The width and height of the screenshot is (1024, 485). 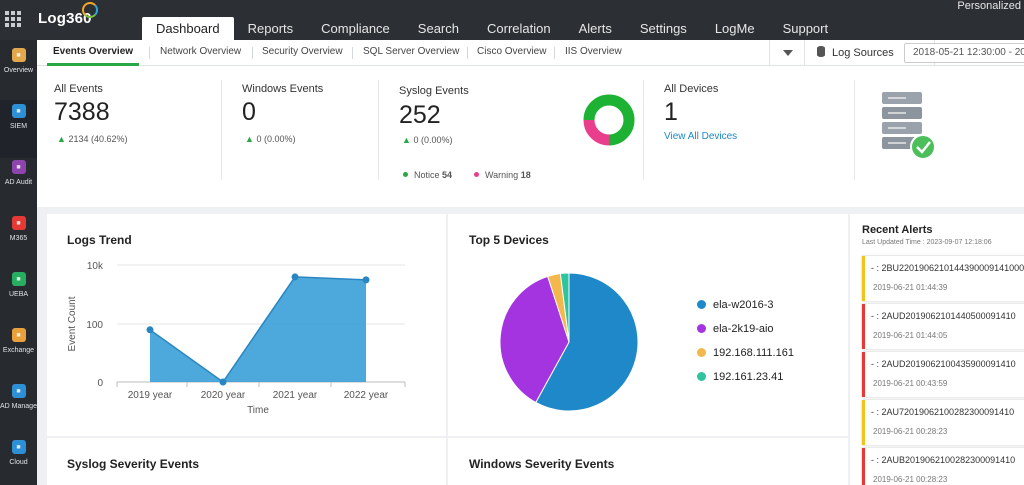 What do you see at coordinates (663, 28) in the screenshot?
I see `tab-settings: Settings` at bounding box center [663, 28].